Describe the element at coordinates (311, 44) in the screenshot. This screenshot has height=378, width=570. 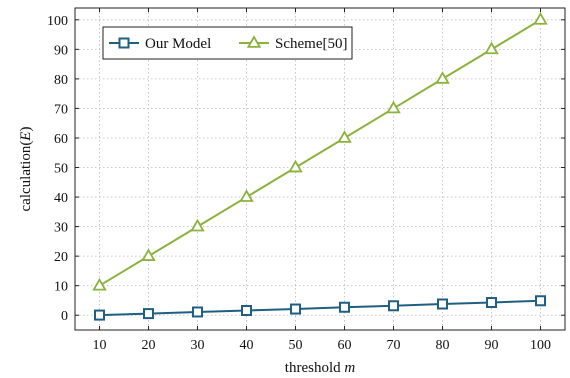
I see `legend-label: Scheme[50]` at that location.